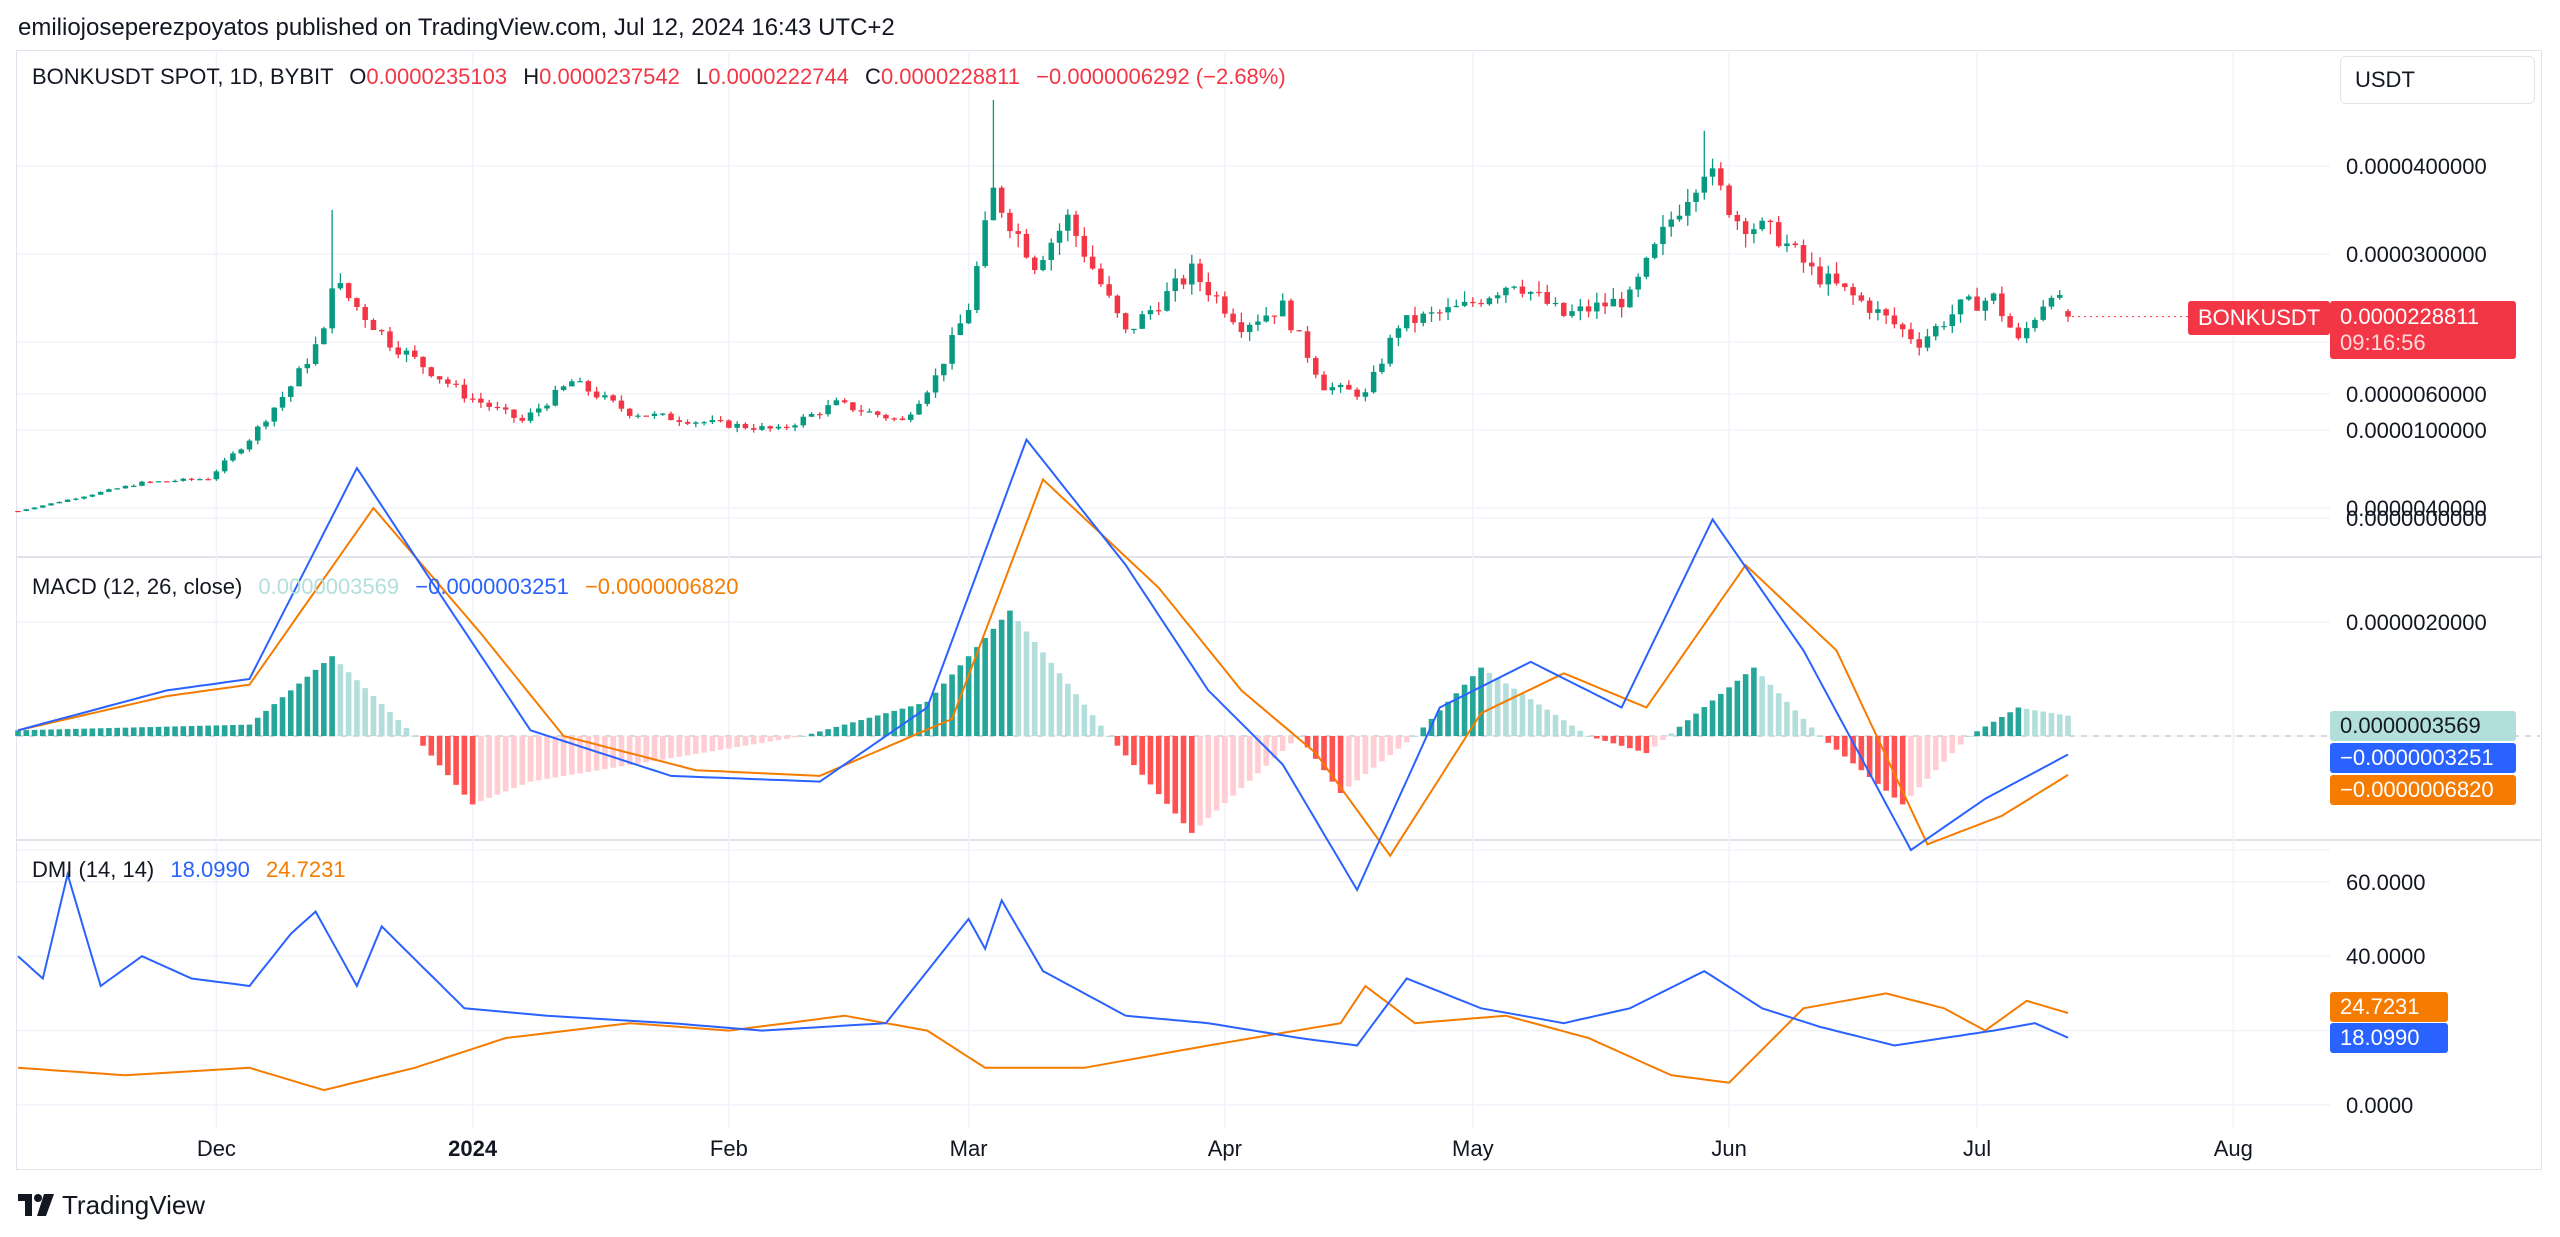 The height and width of the screenshot is (1237, 2560). I want to click on tradingview-logo: TradingView, so click(111, 1205).